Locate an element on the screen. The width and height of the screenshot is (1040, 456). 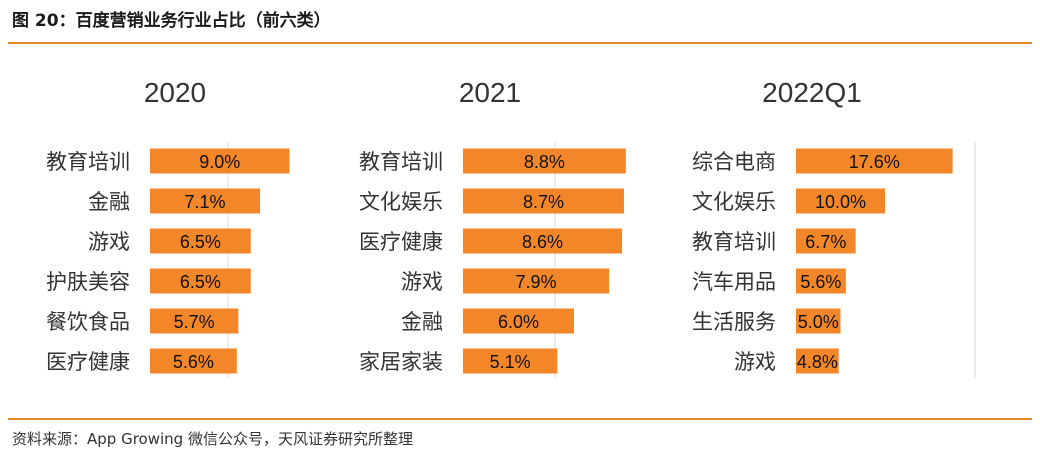
data-label: 10.0% is located at coordinates (840, 202).